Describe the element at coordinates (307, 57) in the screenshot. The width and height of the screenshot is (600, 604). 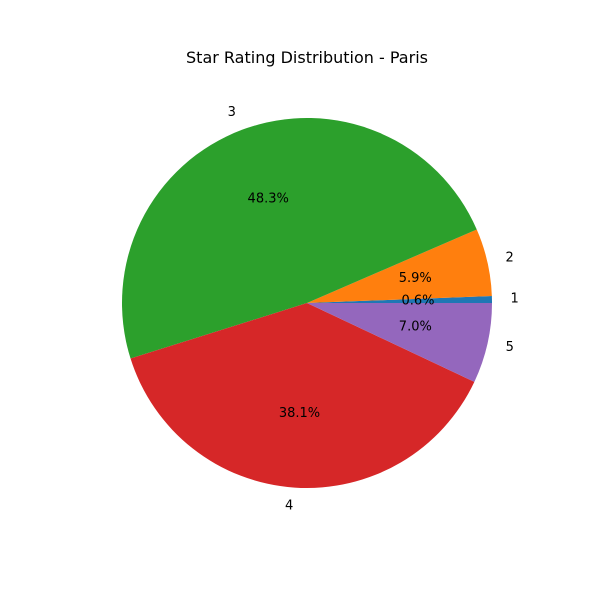
I see `chart-title: Star Rating Distribution - Paris` at that location.